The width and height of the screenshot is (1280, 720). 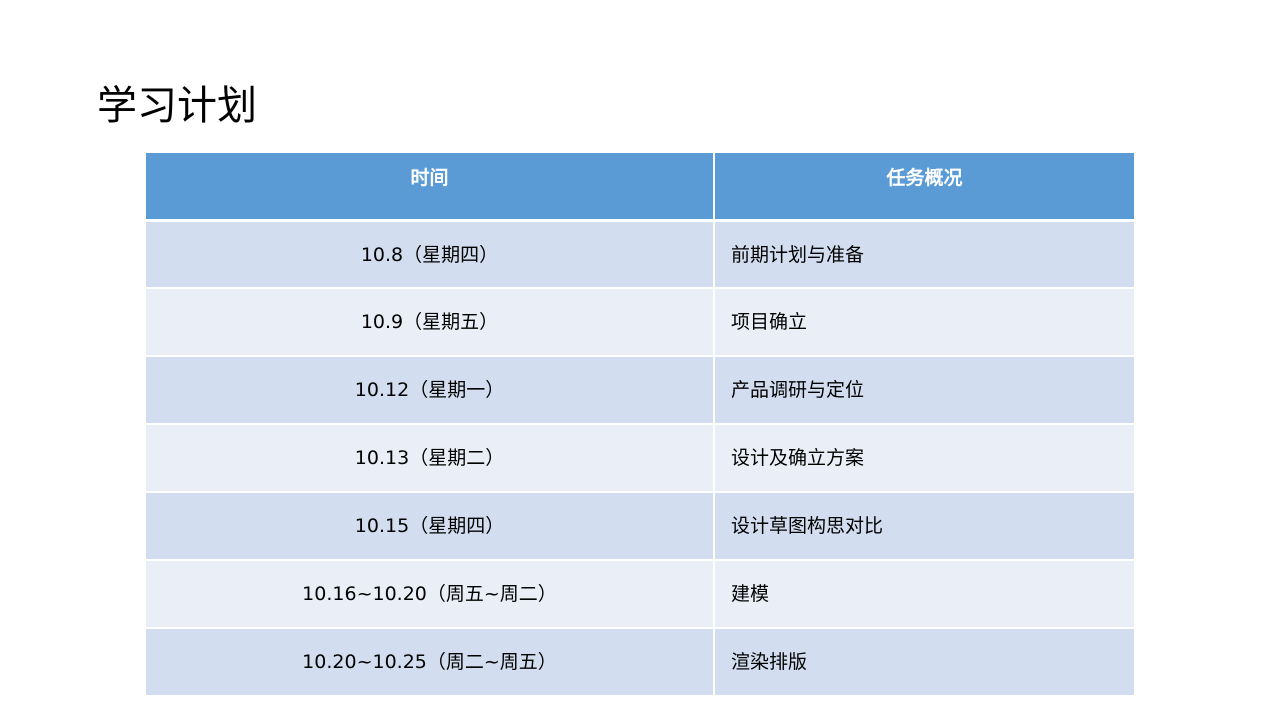 I want to click on table-row: 10.9（星期五） 项目确立, so click(x=640, y=322).